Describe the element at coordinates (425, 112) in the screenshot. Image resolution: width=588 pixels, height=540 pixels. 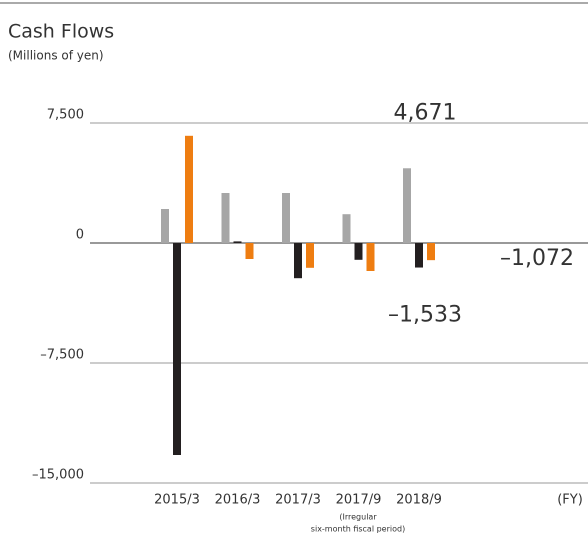
I see `data-label: 4,671` at that location.